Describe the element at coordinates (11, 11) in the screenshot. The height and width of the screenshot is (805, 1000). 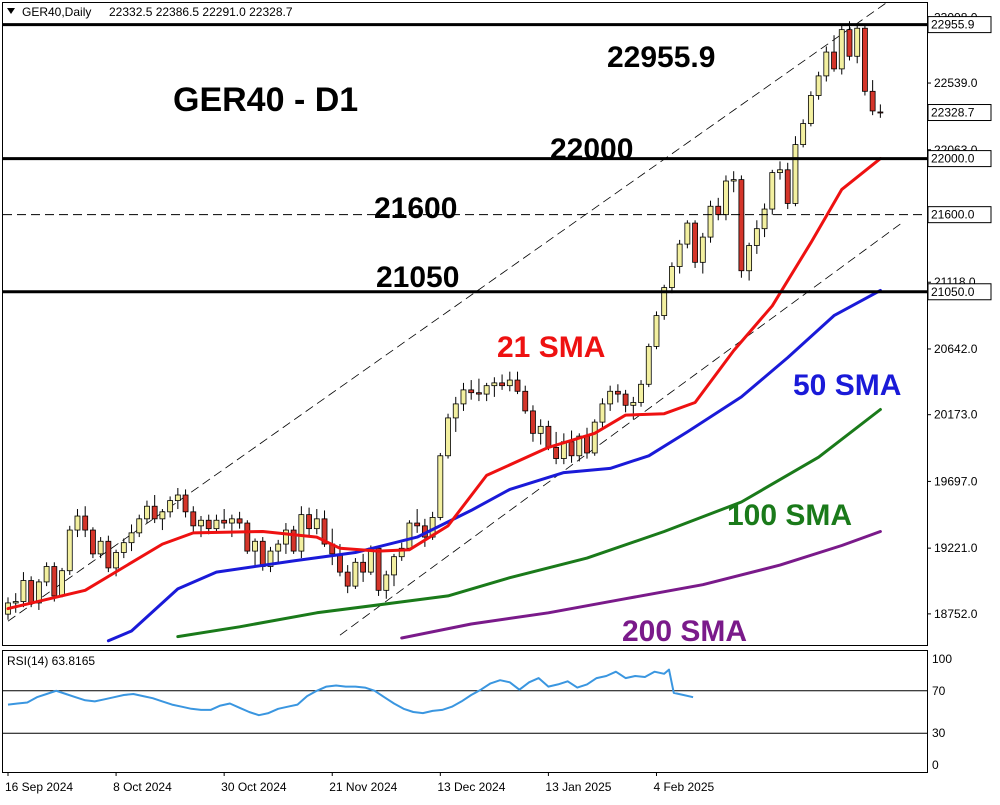
I see `dropdown-triangle-icon` at that location.